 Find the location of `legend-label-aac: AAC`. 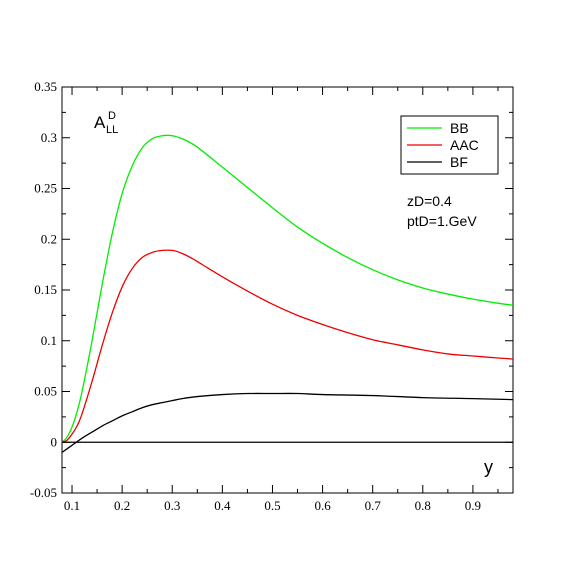

legend-label-aac: AAC is located at coordinates (464, 145).